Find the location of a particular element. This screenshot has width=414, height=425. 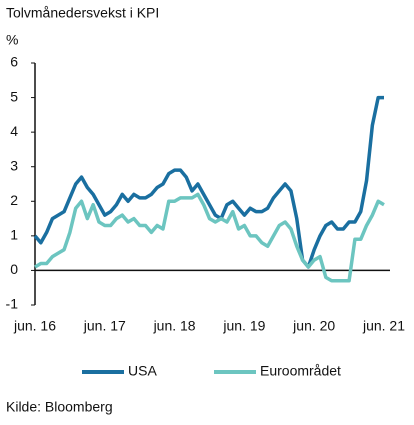

source: Kilde: Bloomberg is located at coordinates (59, 407).